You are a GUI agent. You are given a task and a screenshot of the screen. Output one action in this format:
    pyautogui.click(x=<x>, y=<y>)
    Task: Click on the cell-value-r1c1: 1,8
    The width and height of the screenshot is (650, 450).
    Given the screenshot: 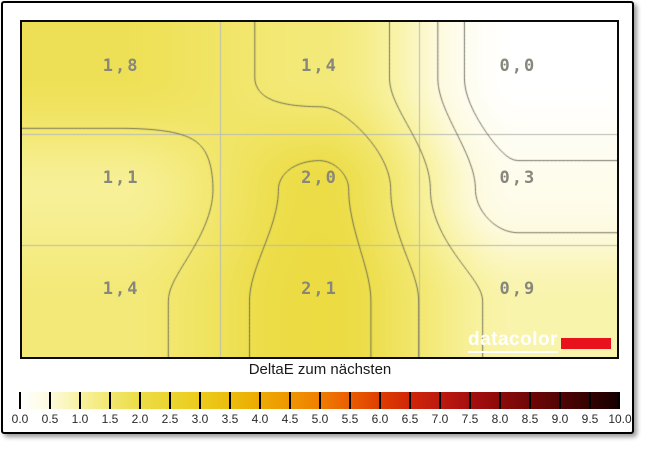 What is the action you would take?
    pyautogui.click(x=121, y=65)
    